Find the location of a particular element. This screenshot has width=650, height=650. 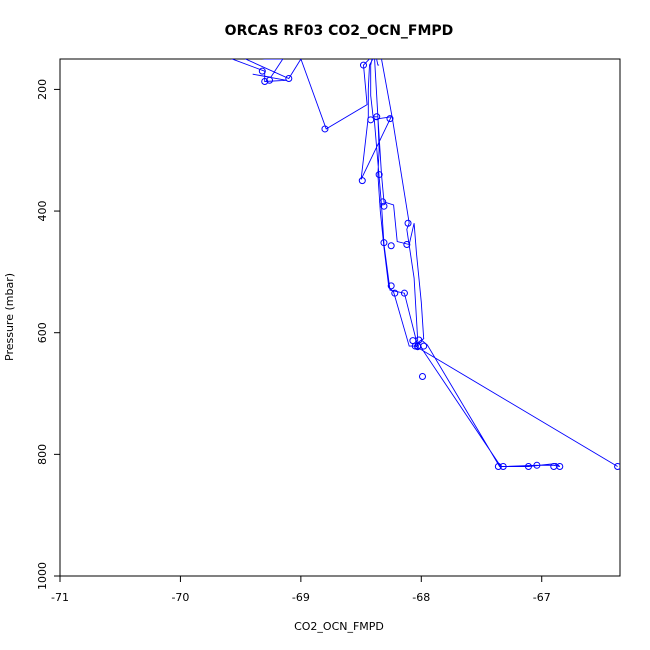

x-tick-label: -67 is located at coordinates (542, 597).